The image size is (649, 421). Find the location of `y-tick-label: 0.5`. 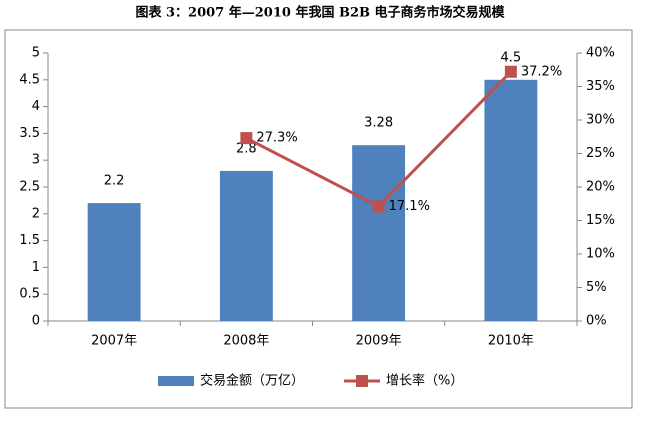

y-tick-label: 0.5 is located at coordinates (29, 294).